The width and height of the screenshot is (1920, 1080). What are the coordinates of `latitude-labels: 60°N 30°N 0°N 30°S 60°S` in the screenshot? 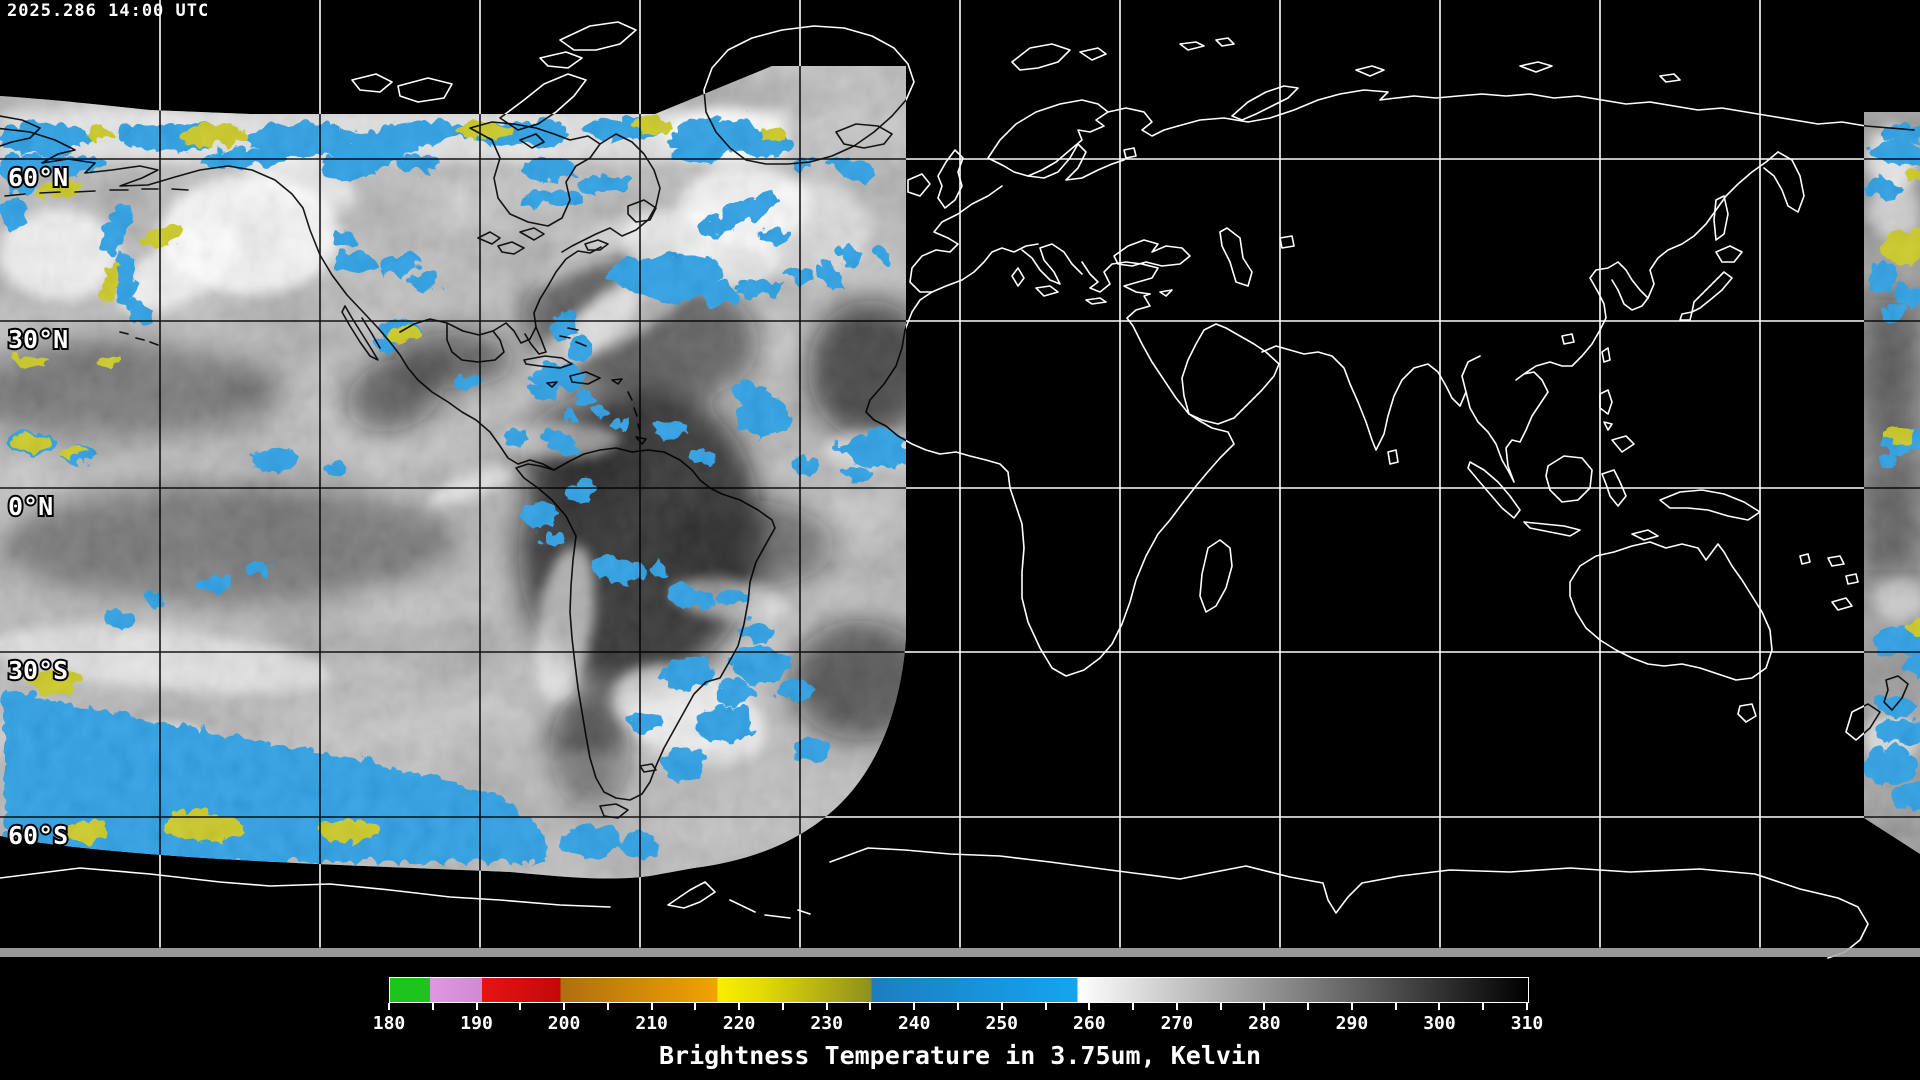 It's located at (38, 506).